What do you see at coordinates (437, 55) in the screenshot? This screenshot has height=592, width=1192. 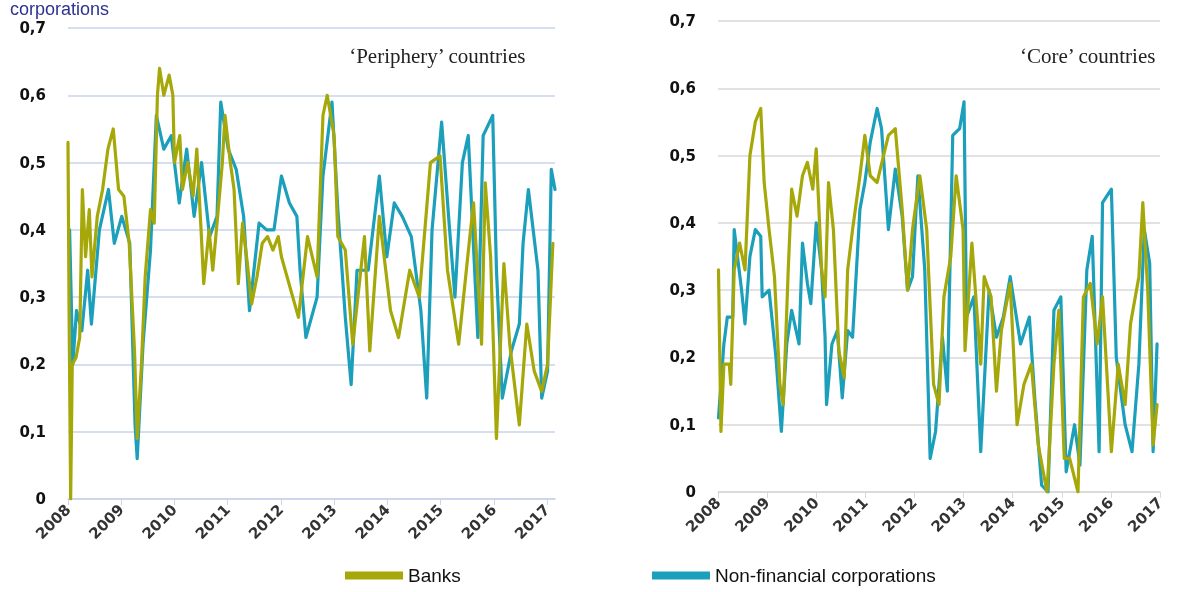 I see `text: ‘Periphery’ countries` at bounding box center [437, 55].